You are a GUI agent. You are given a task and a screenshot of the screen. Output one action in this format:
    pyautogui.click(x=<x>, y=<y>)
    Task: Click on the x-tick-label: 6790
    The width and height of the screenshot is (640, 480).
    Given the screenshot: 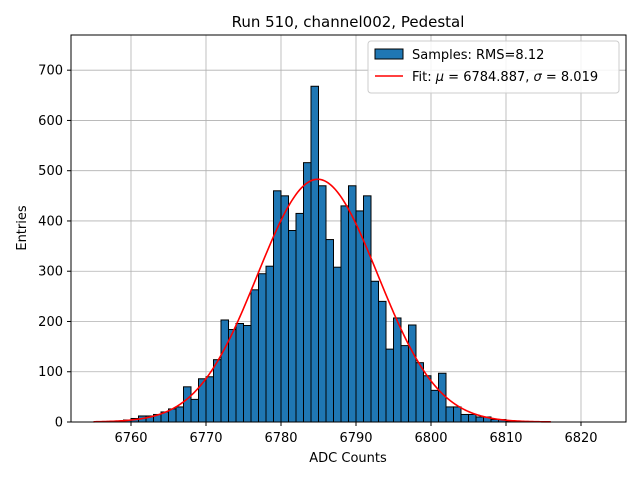 What is the action you would take?
    pyautogui.click(x=355, y=438)
    